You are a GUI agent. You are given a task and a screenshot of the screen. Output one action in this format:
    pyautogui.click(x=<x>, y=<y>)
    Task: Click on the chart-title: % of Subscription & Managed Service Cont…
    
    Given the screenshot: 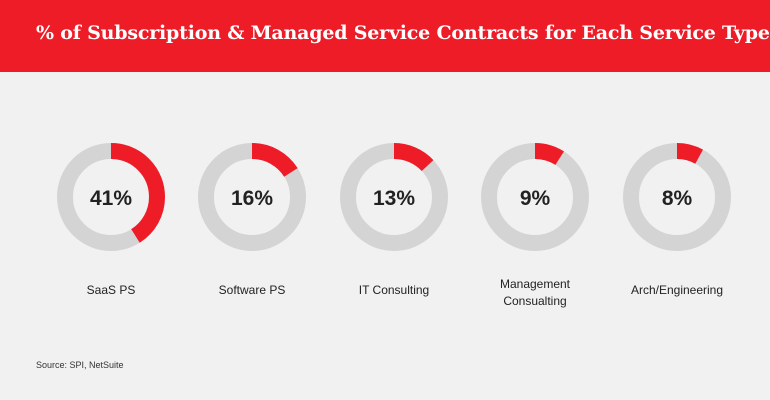 What is the action you would take?
    pyautogui.click(x=403, y=33)
    